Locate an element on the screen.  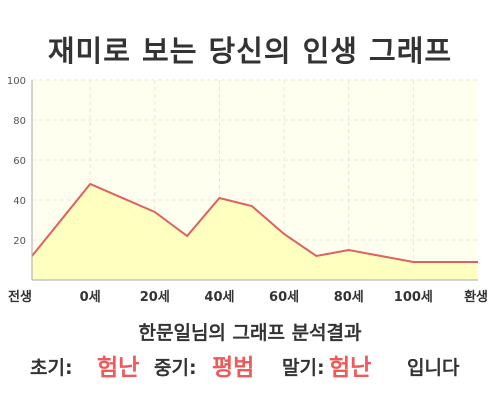
x-tick-label: 환생 is located at coordinates (476, 297).